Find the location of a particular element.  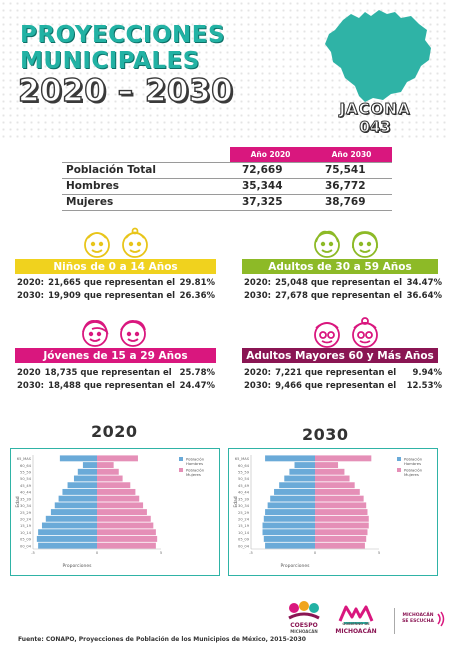

coespo-logo-text: COESPO is located at coordinates (304, 625).